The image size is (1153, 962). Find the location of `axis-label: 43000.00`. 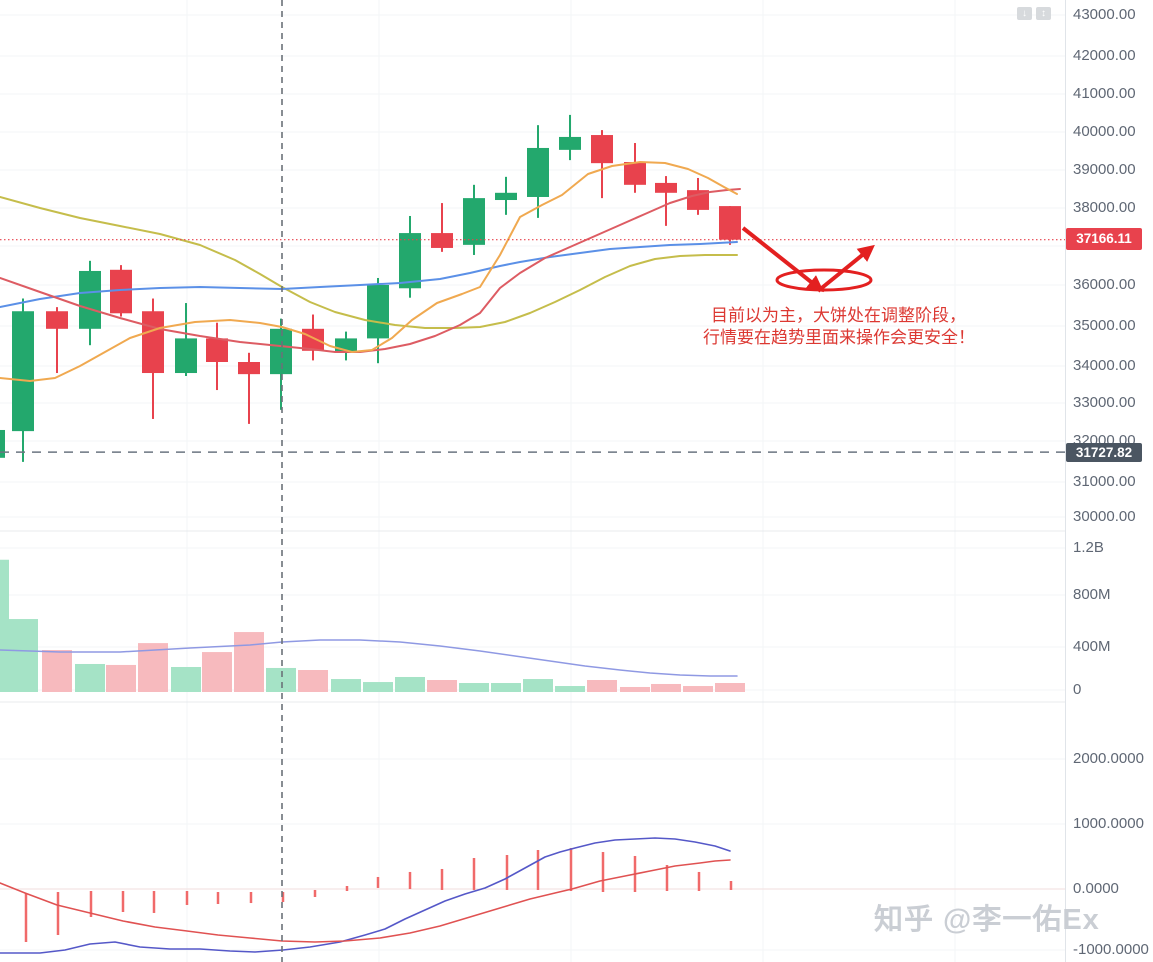

axis-label: 43000.00 is located at coordinates (1104, 14).